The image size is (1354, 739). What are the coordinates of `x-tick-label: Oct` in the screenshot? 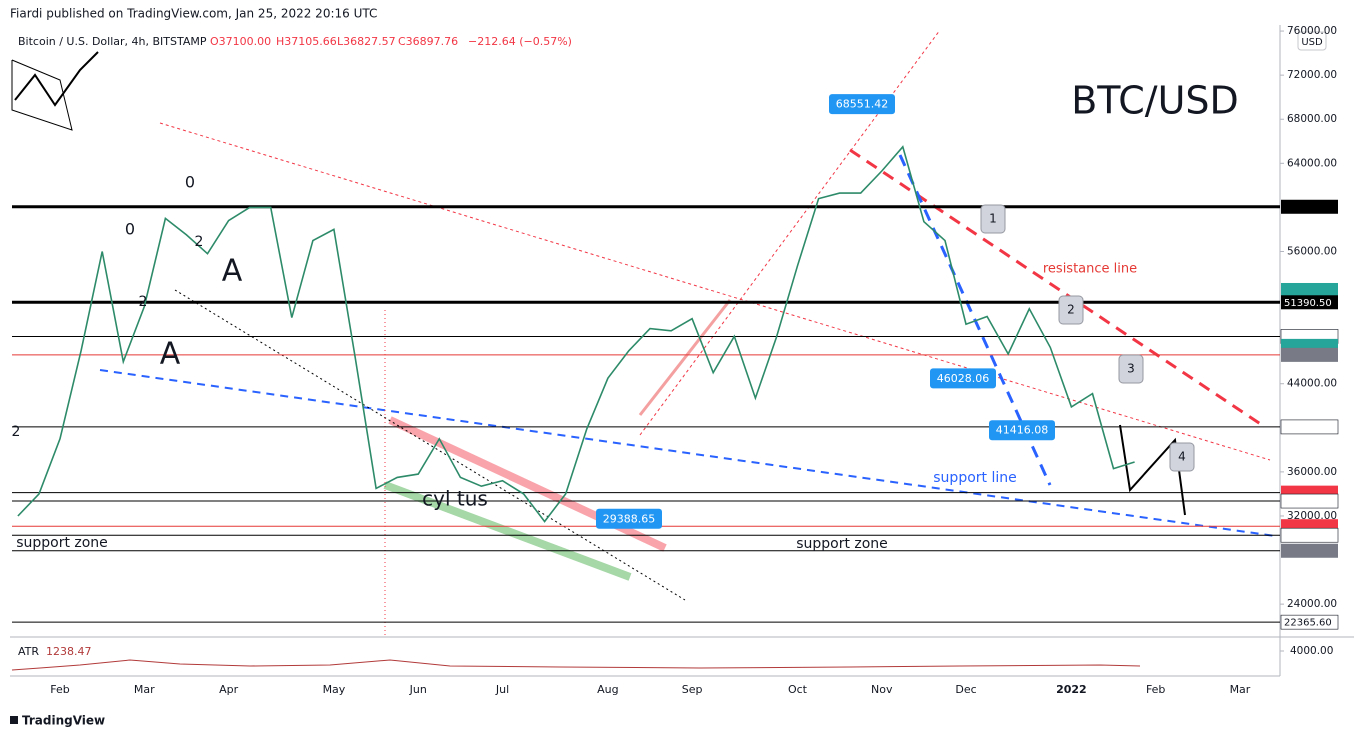 It's located at (798, 689).